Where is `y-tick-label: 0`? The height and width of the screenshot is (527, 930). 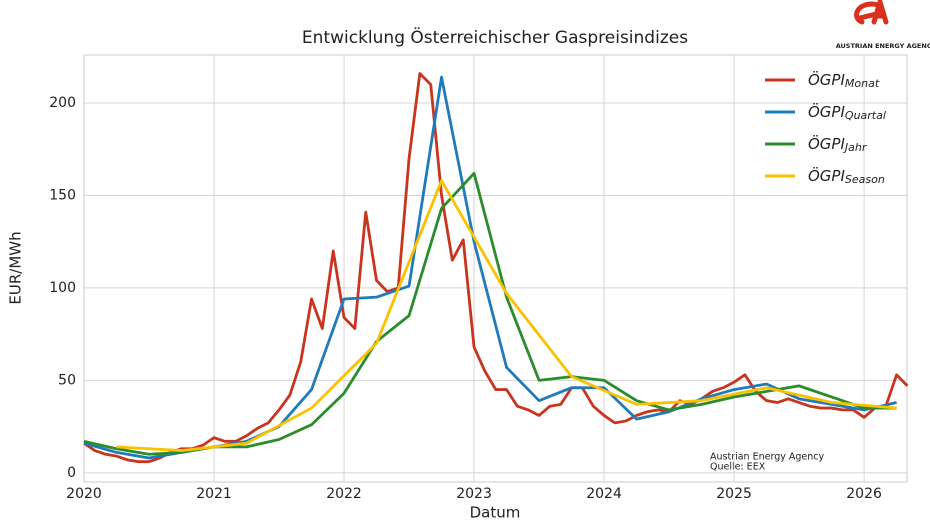
y-tick-label: 0 is located at coordinates (71, 473).